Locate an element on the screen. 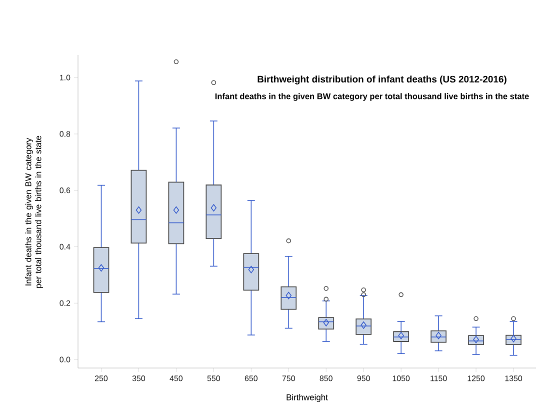  text: Infant deaths in the given BW category per total thousand live births in the state is located at coordinates (372, 97).